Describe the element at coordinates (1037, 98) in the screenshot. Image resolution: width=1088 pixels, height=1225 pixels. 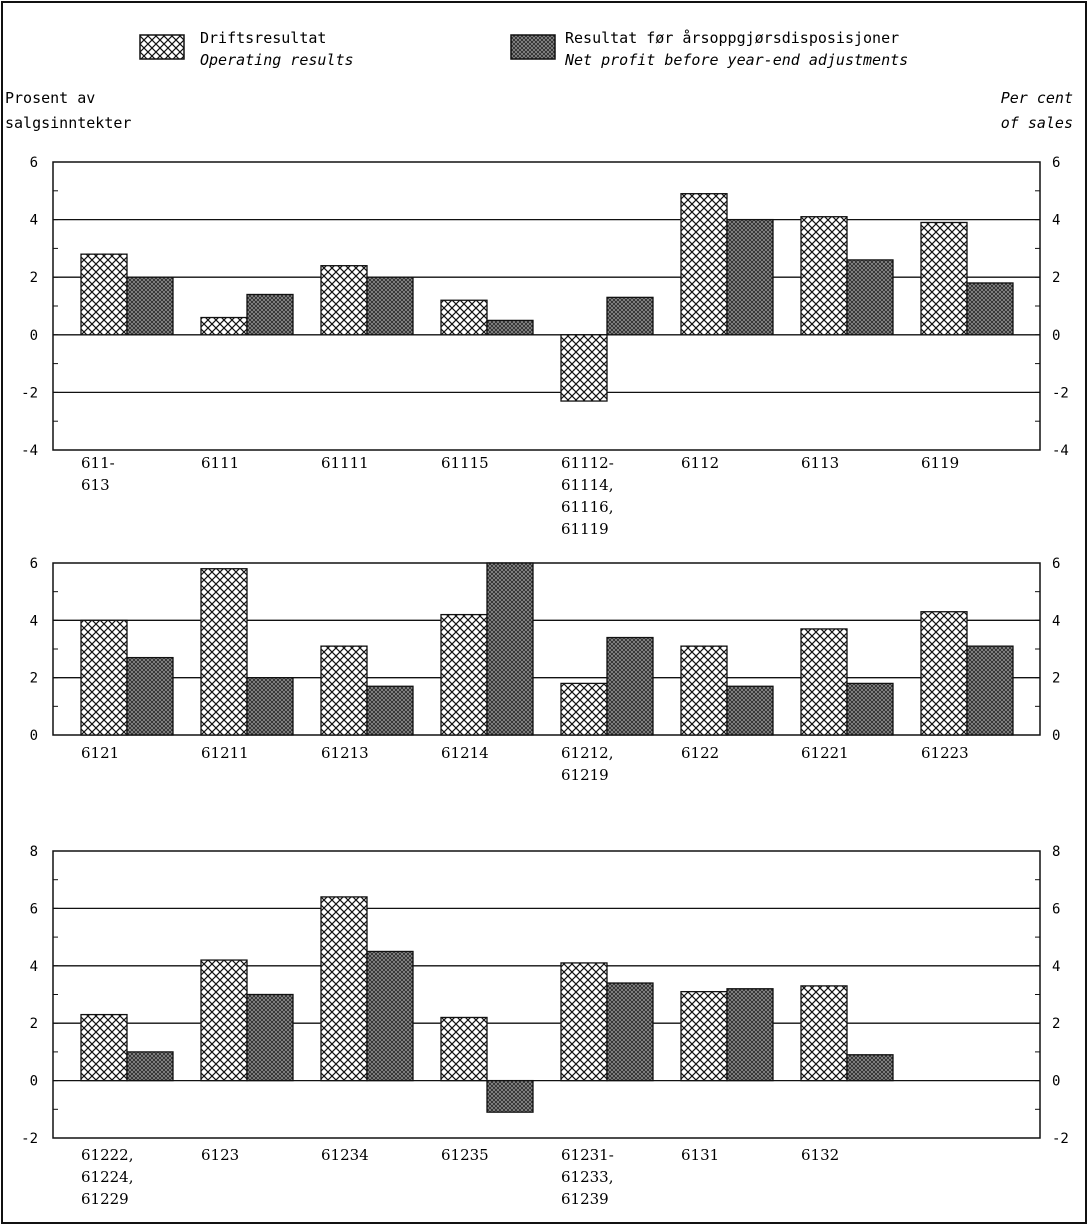
I see `ylabel-right-line-1: Per cent` at that location.